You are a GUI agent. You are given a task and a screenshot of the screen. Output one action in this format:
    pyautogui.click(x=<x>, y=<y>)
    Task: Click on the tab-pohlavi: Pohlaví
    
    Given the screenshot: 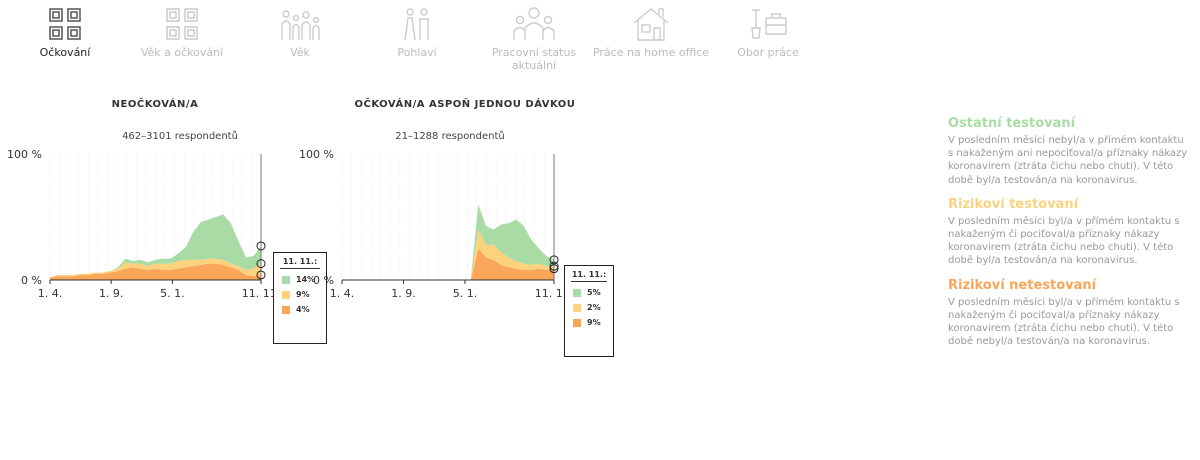 What is the action you would take?
    pyautogui.click(x=417, y=32)
    